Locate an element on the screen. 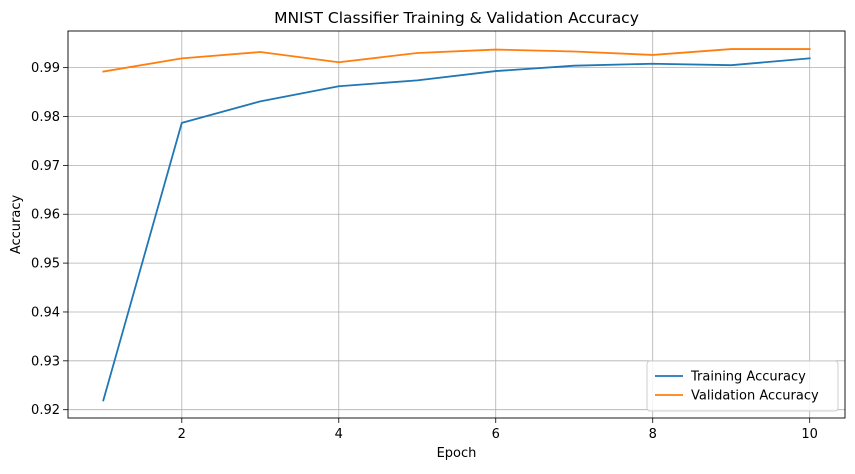 The width and height of the screenshot is (855, 474). legend: Training Accuracy Validation Accuracy is located at coordinates (742, 386).